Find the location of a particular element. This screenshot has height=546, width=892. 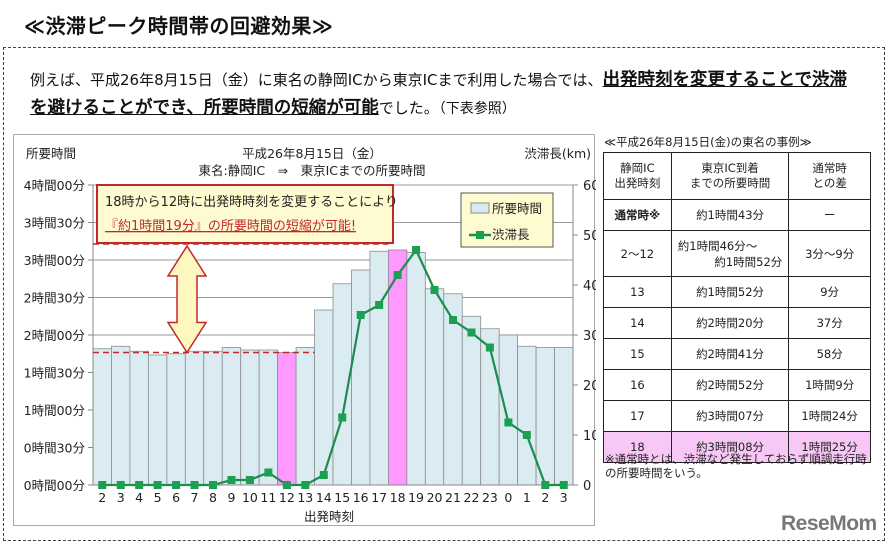

cell-diff: 37分 is located at coordinates (829, 323).